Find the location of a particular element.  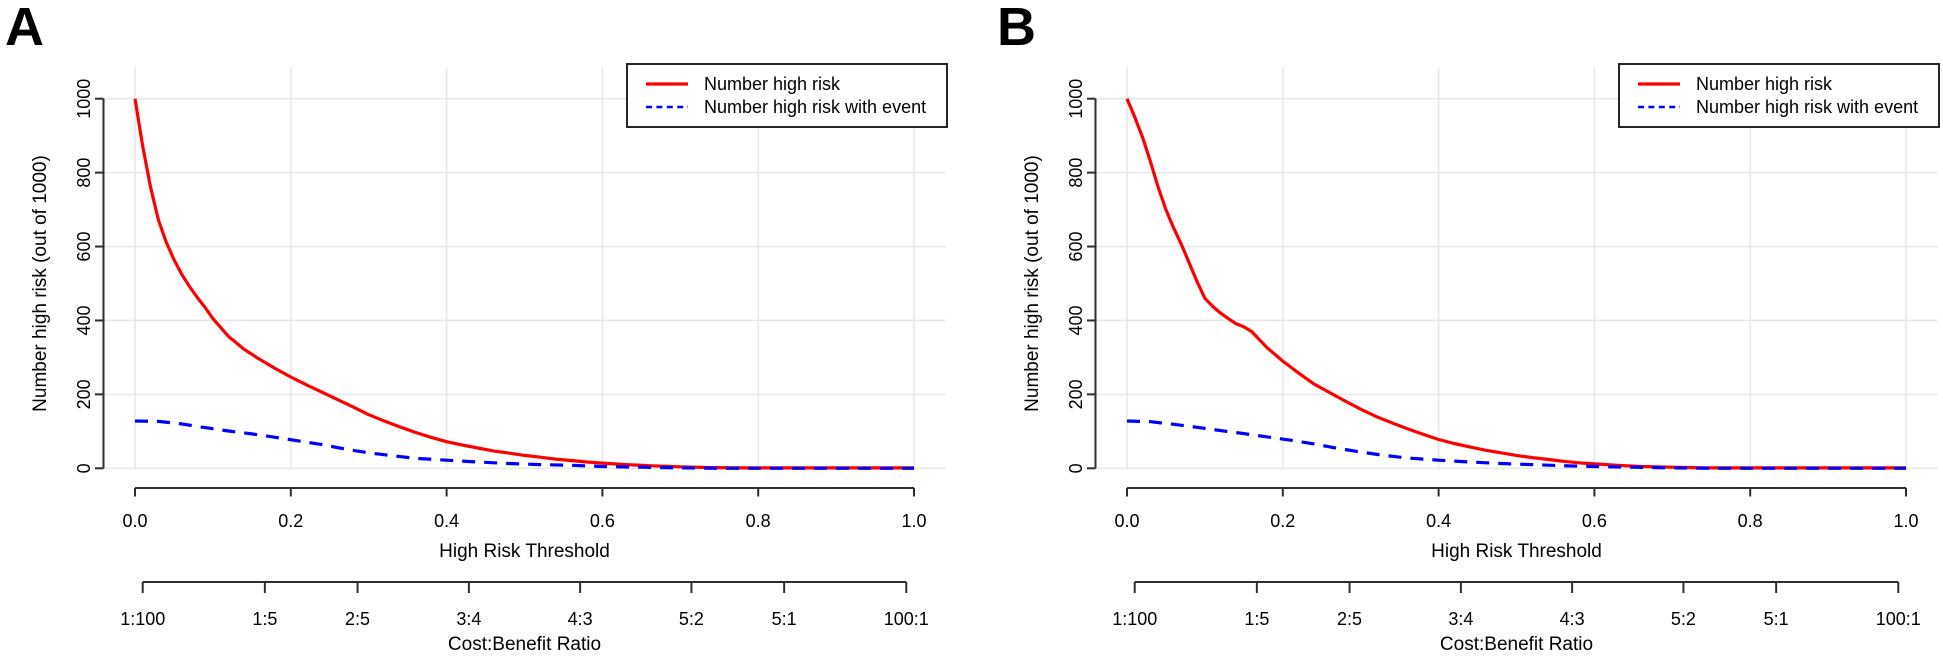

panel-b-label: B is located at coordinates (1016, 28).